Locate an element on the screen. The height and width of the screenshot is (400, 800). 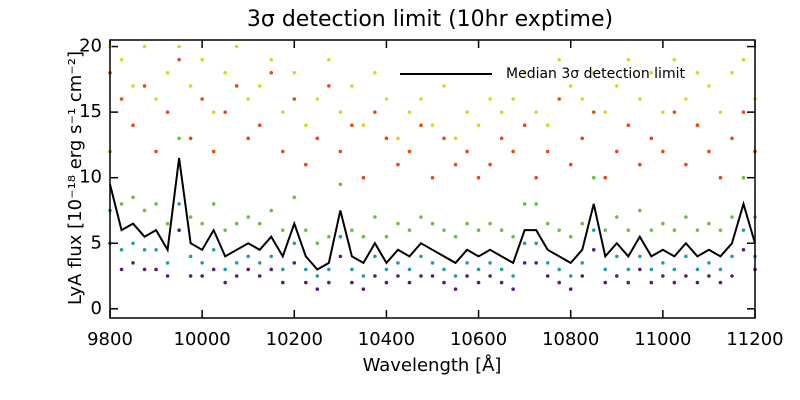
y-tick-label: 10 is located at coordinates (90, 177).